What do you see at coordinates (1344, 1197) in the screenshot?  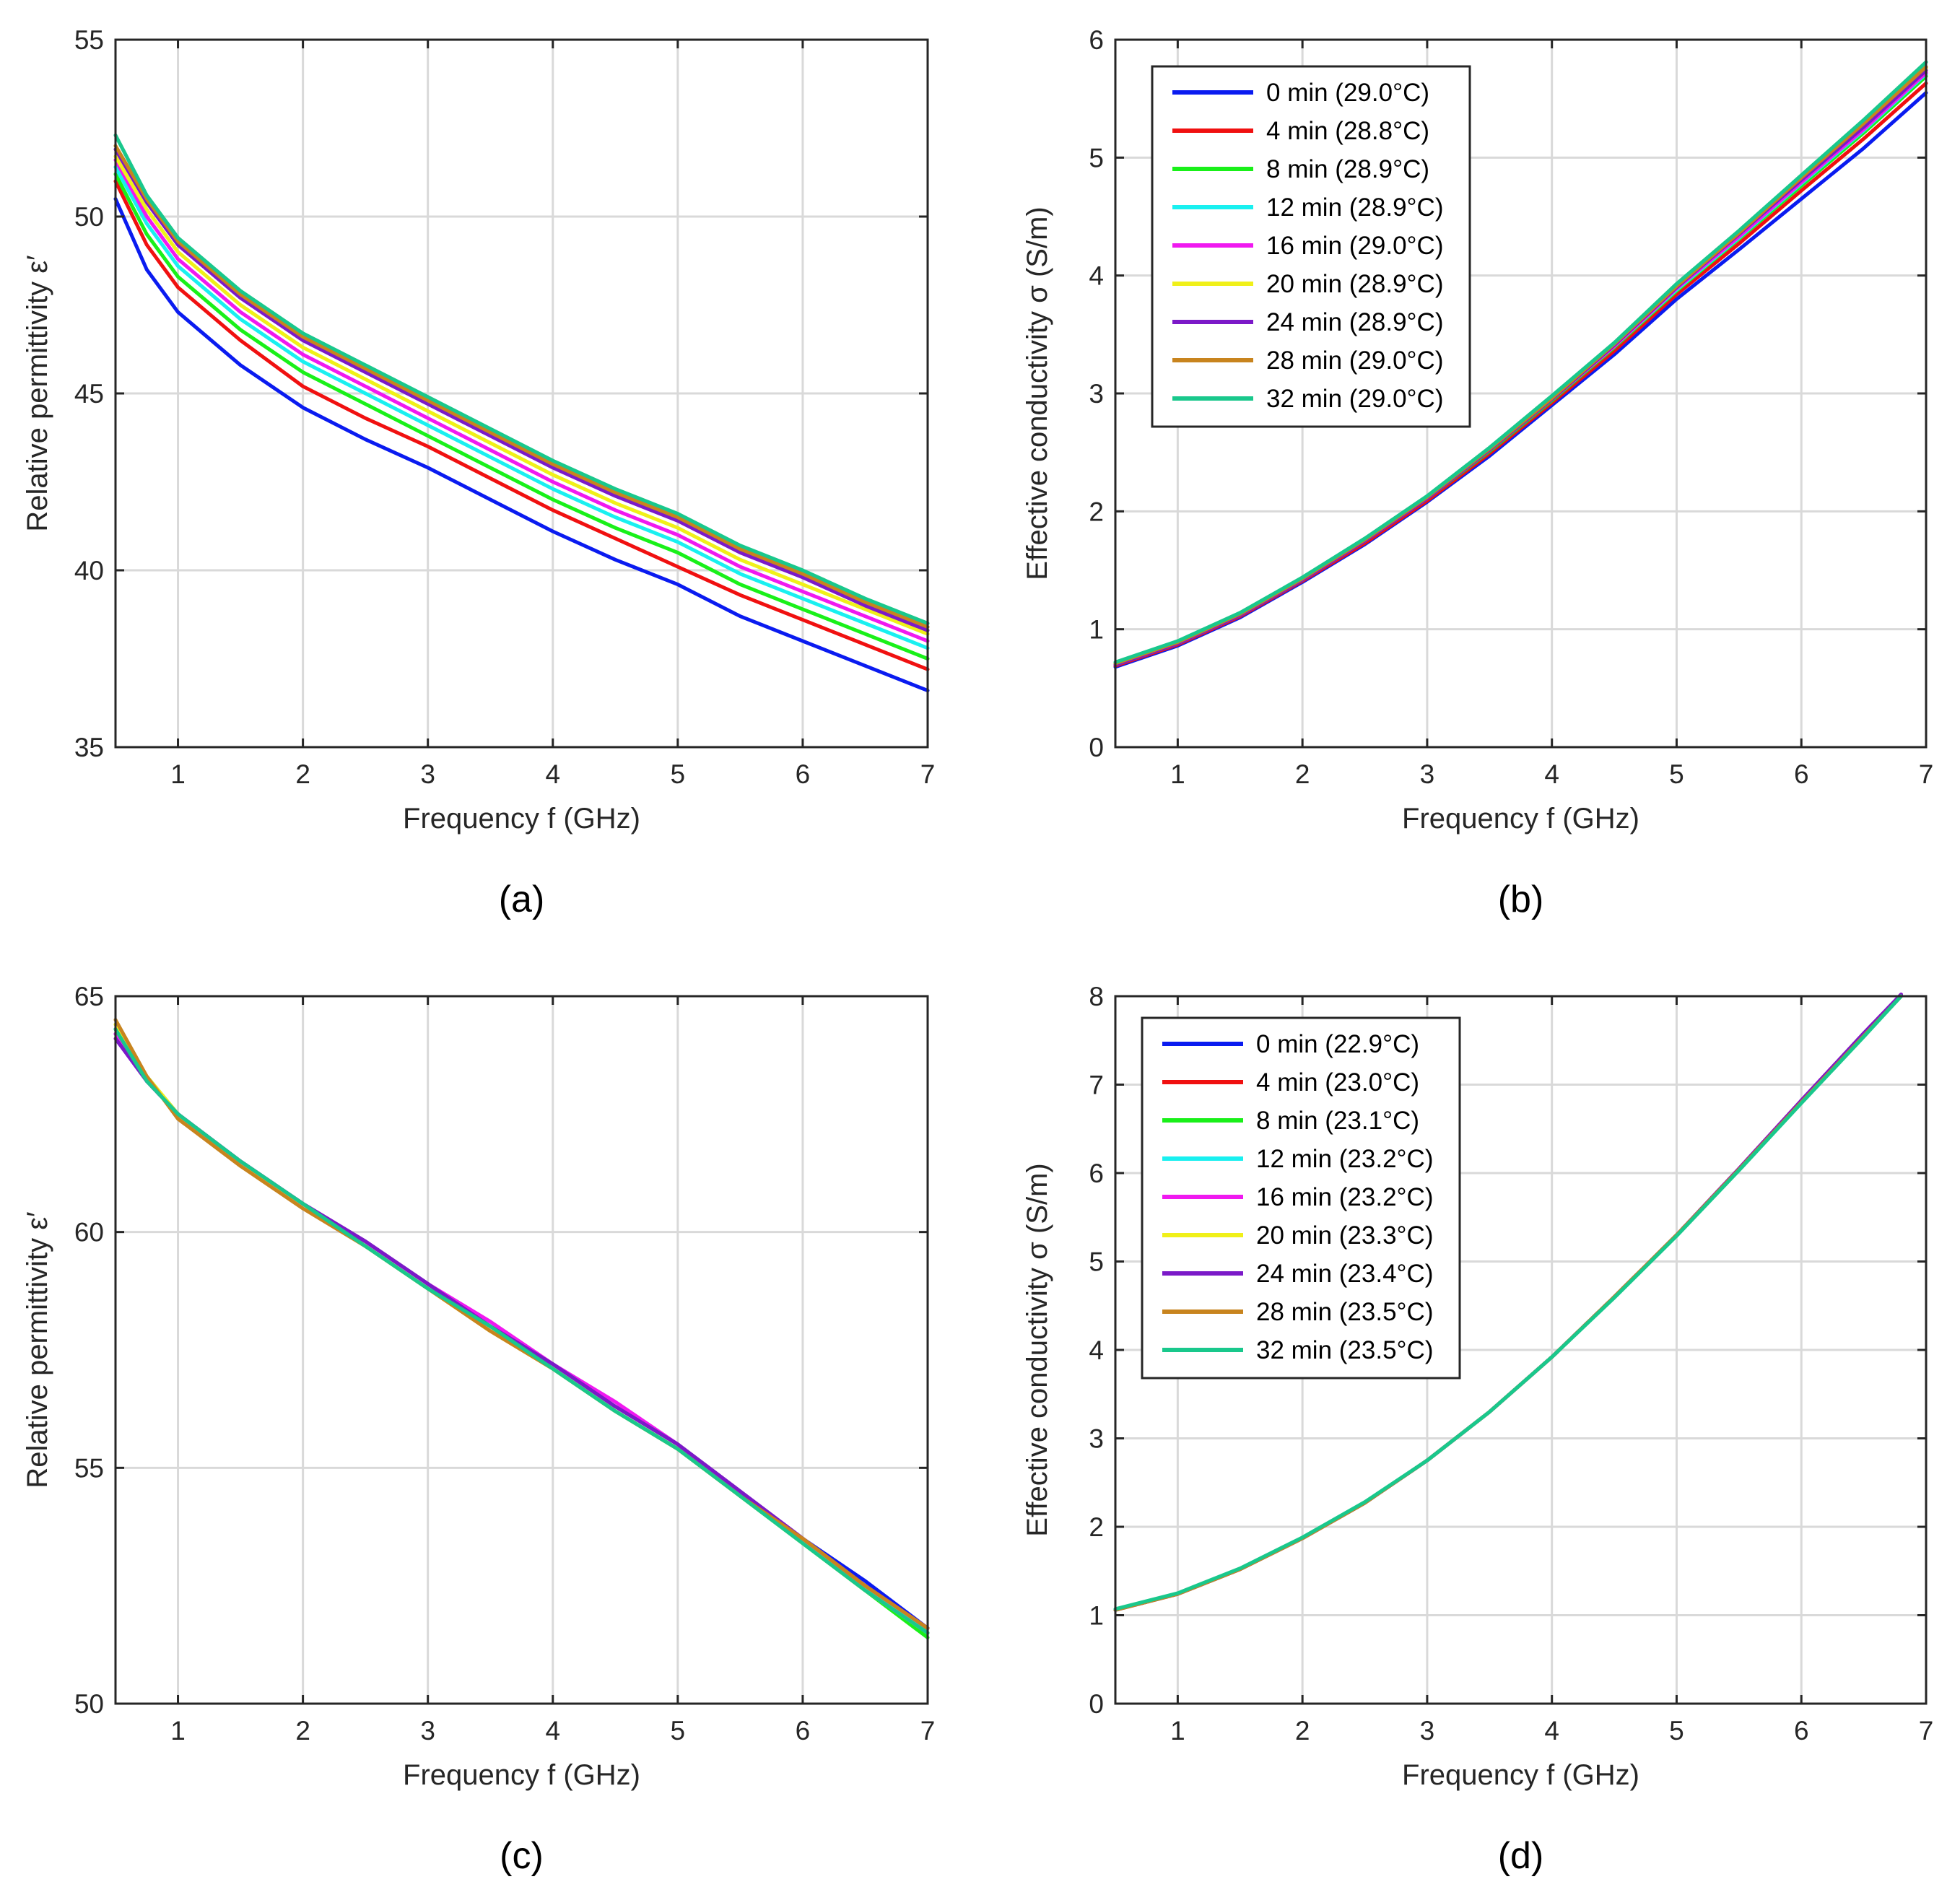 I see `legend-entry-label: 16 min (23.2°C)` at bounding box center [1344, 1197].